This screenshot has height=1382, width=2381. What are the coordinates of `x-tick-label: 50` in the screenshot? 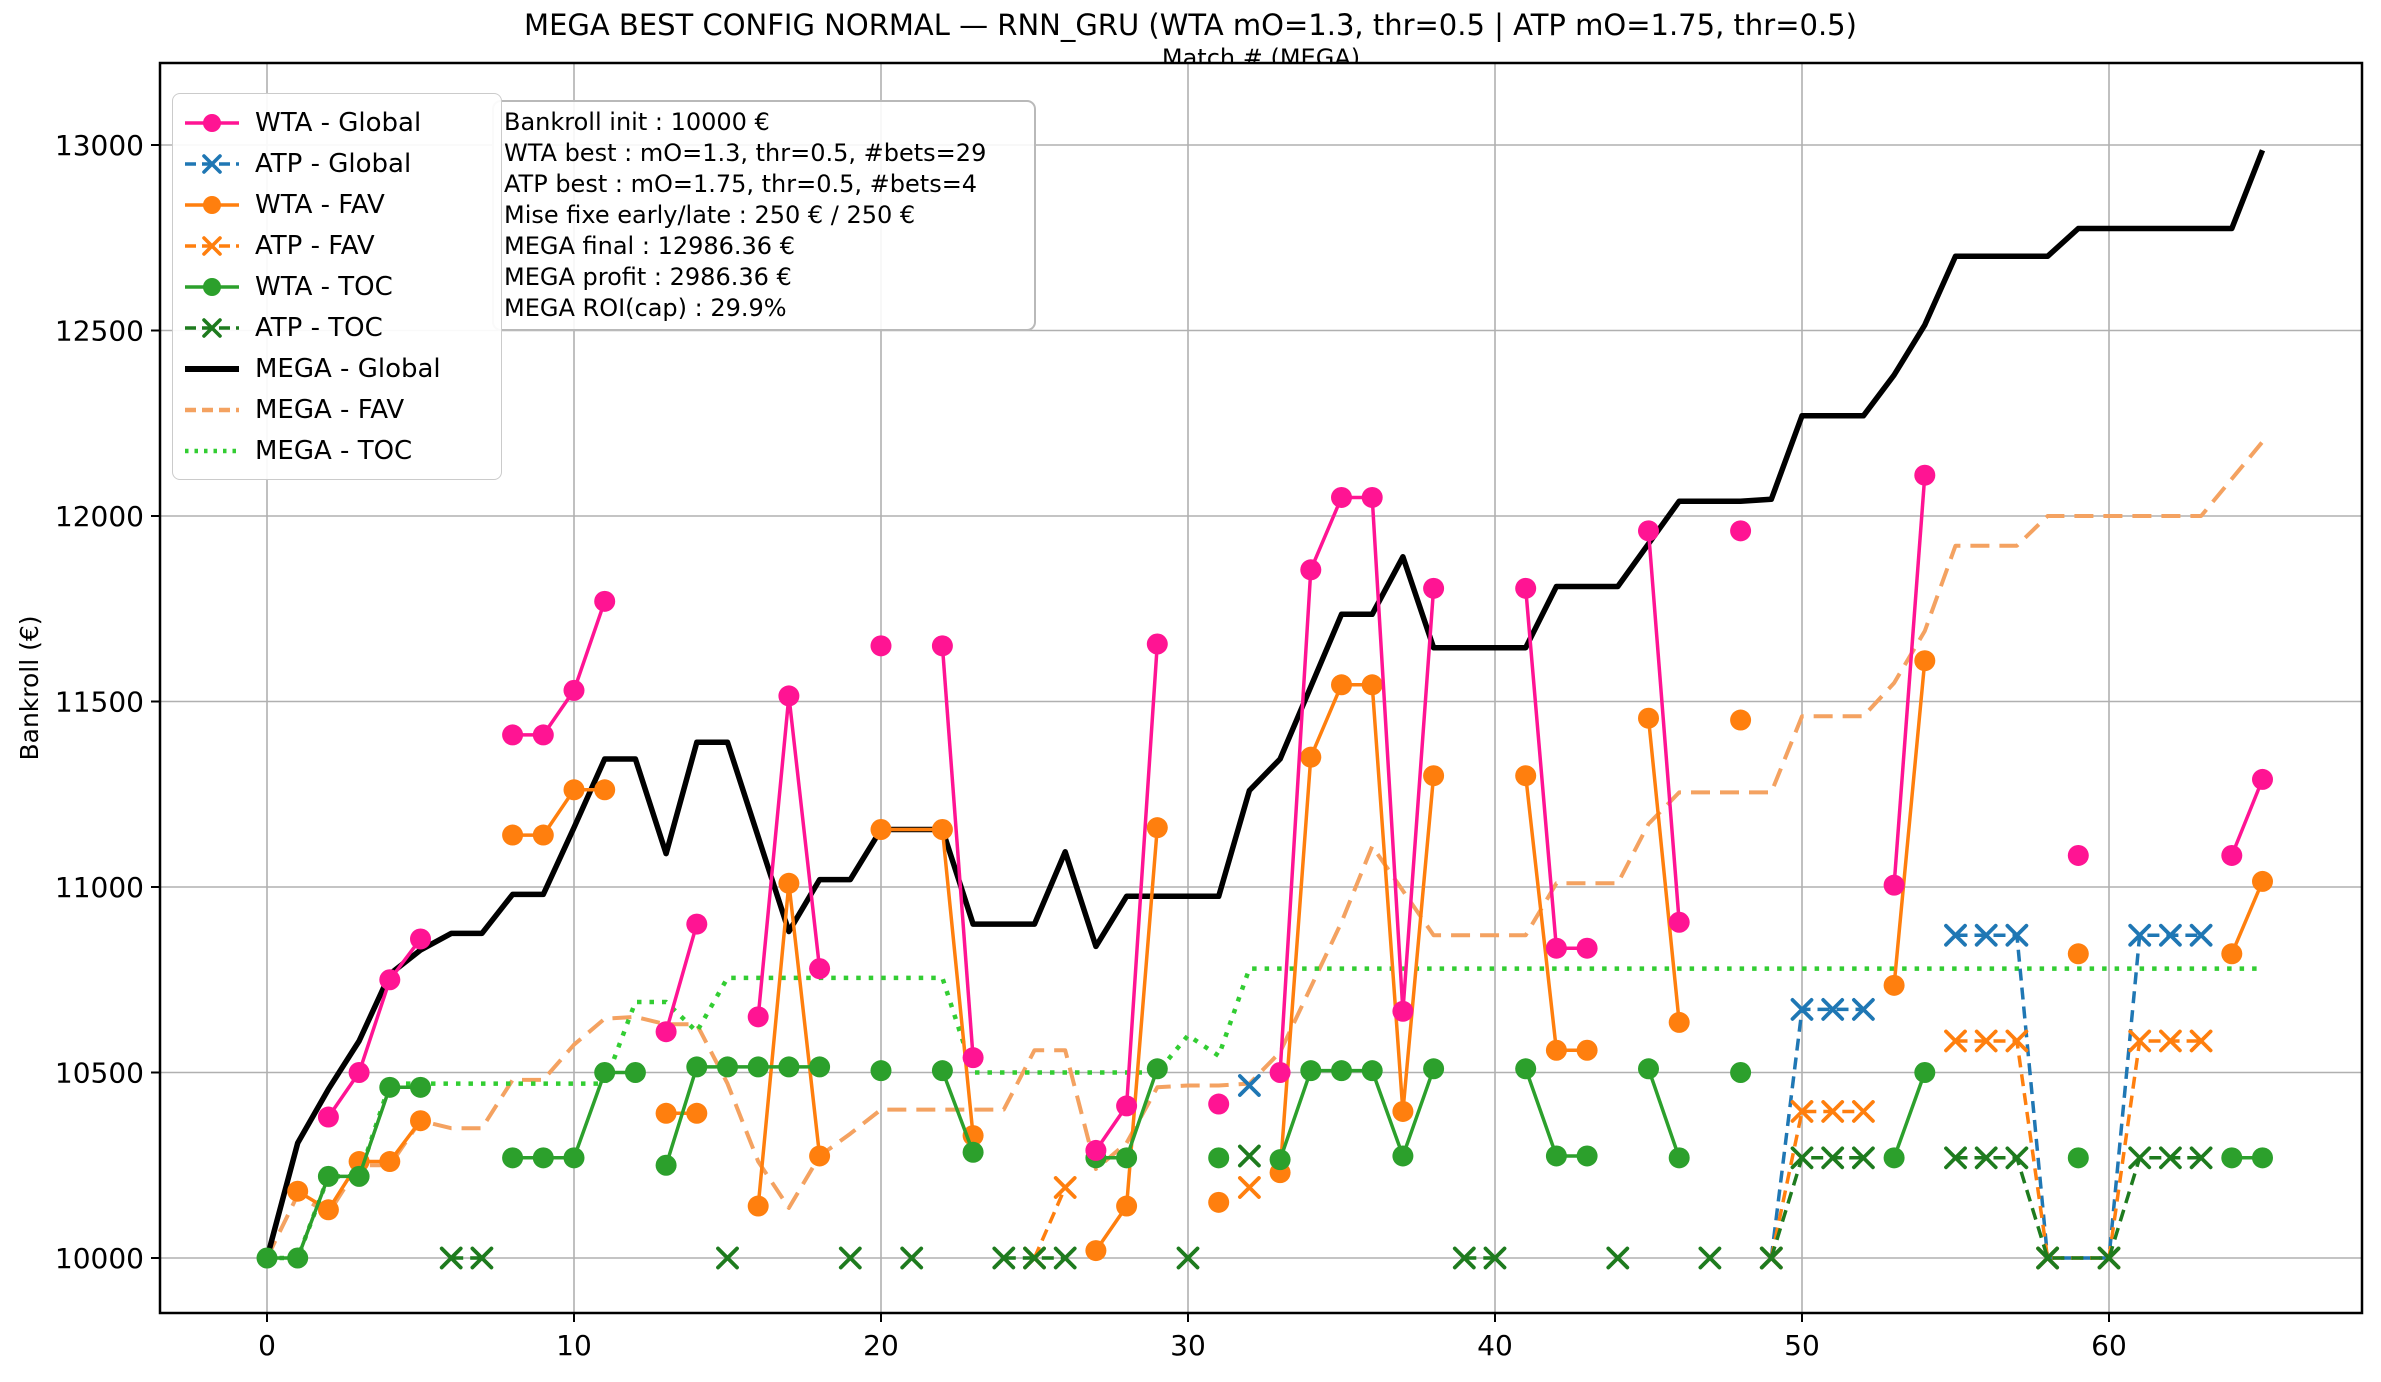 It's located at (1802, 1345).